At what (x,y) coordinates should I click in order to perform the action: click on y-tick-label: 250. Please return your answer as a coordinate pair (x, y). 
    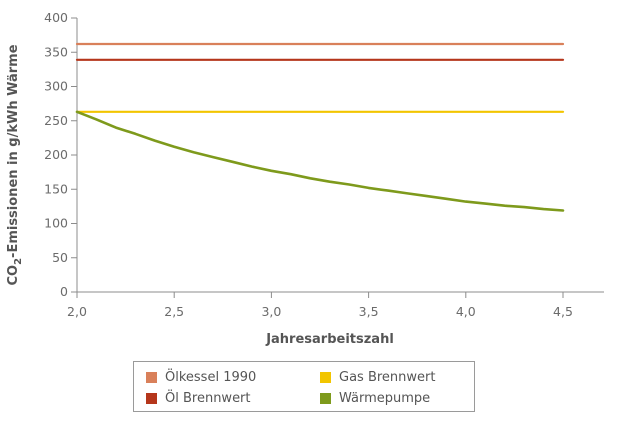
    Looking at the image, I should click on (56, 120).